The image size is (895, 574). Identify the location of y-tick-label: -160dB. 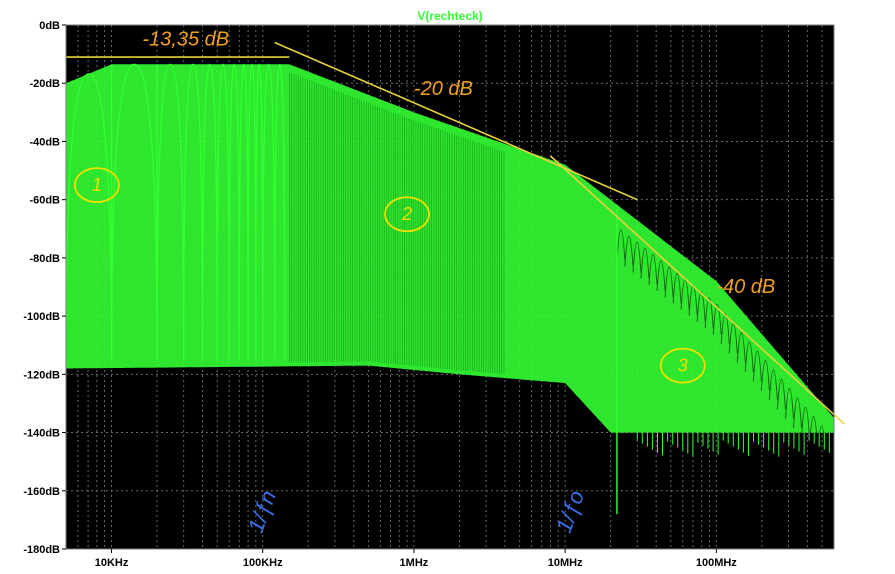
(41, 492).